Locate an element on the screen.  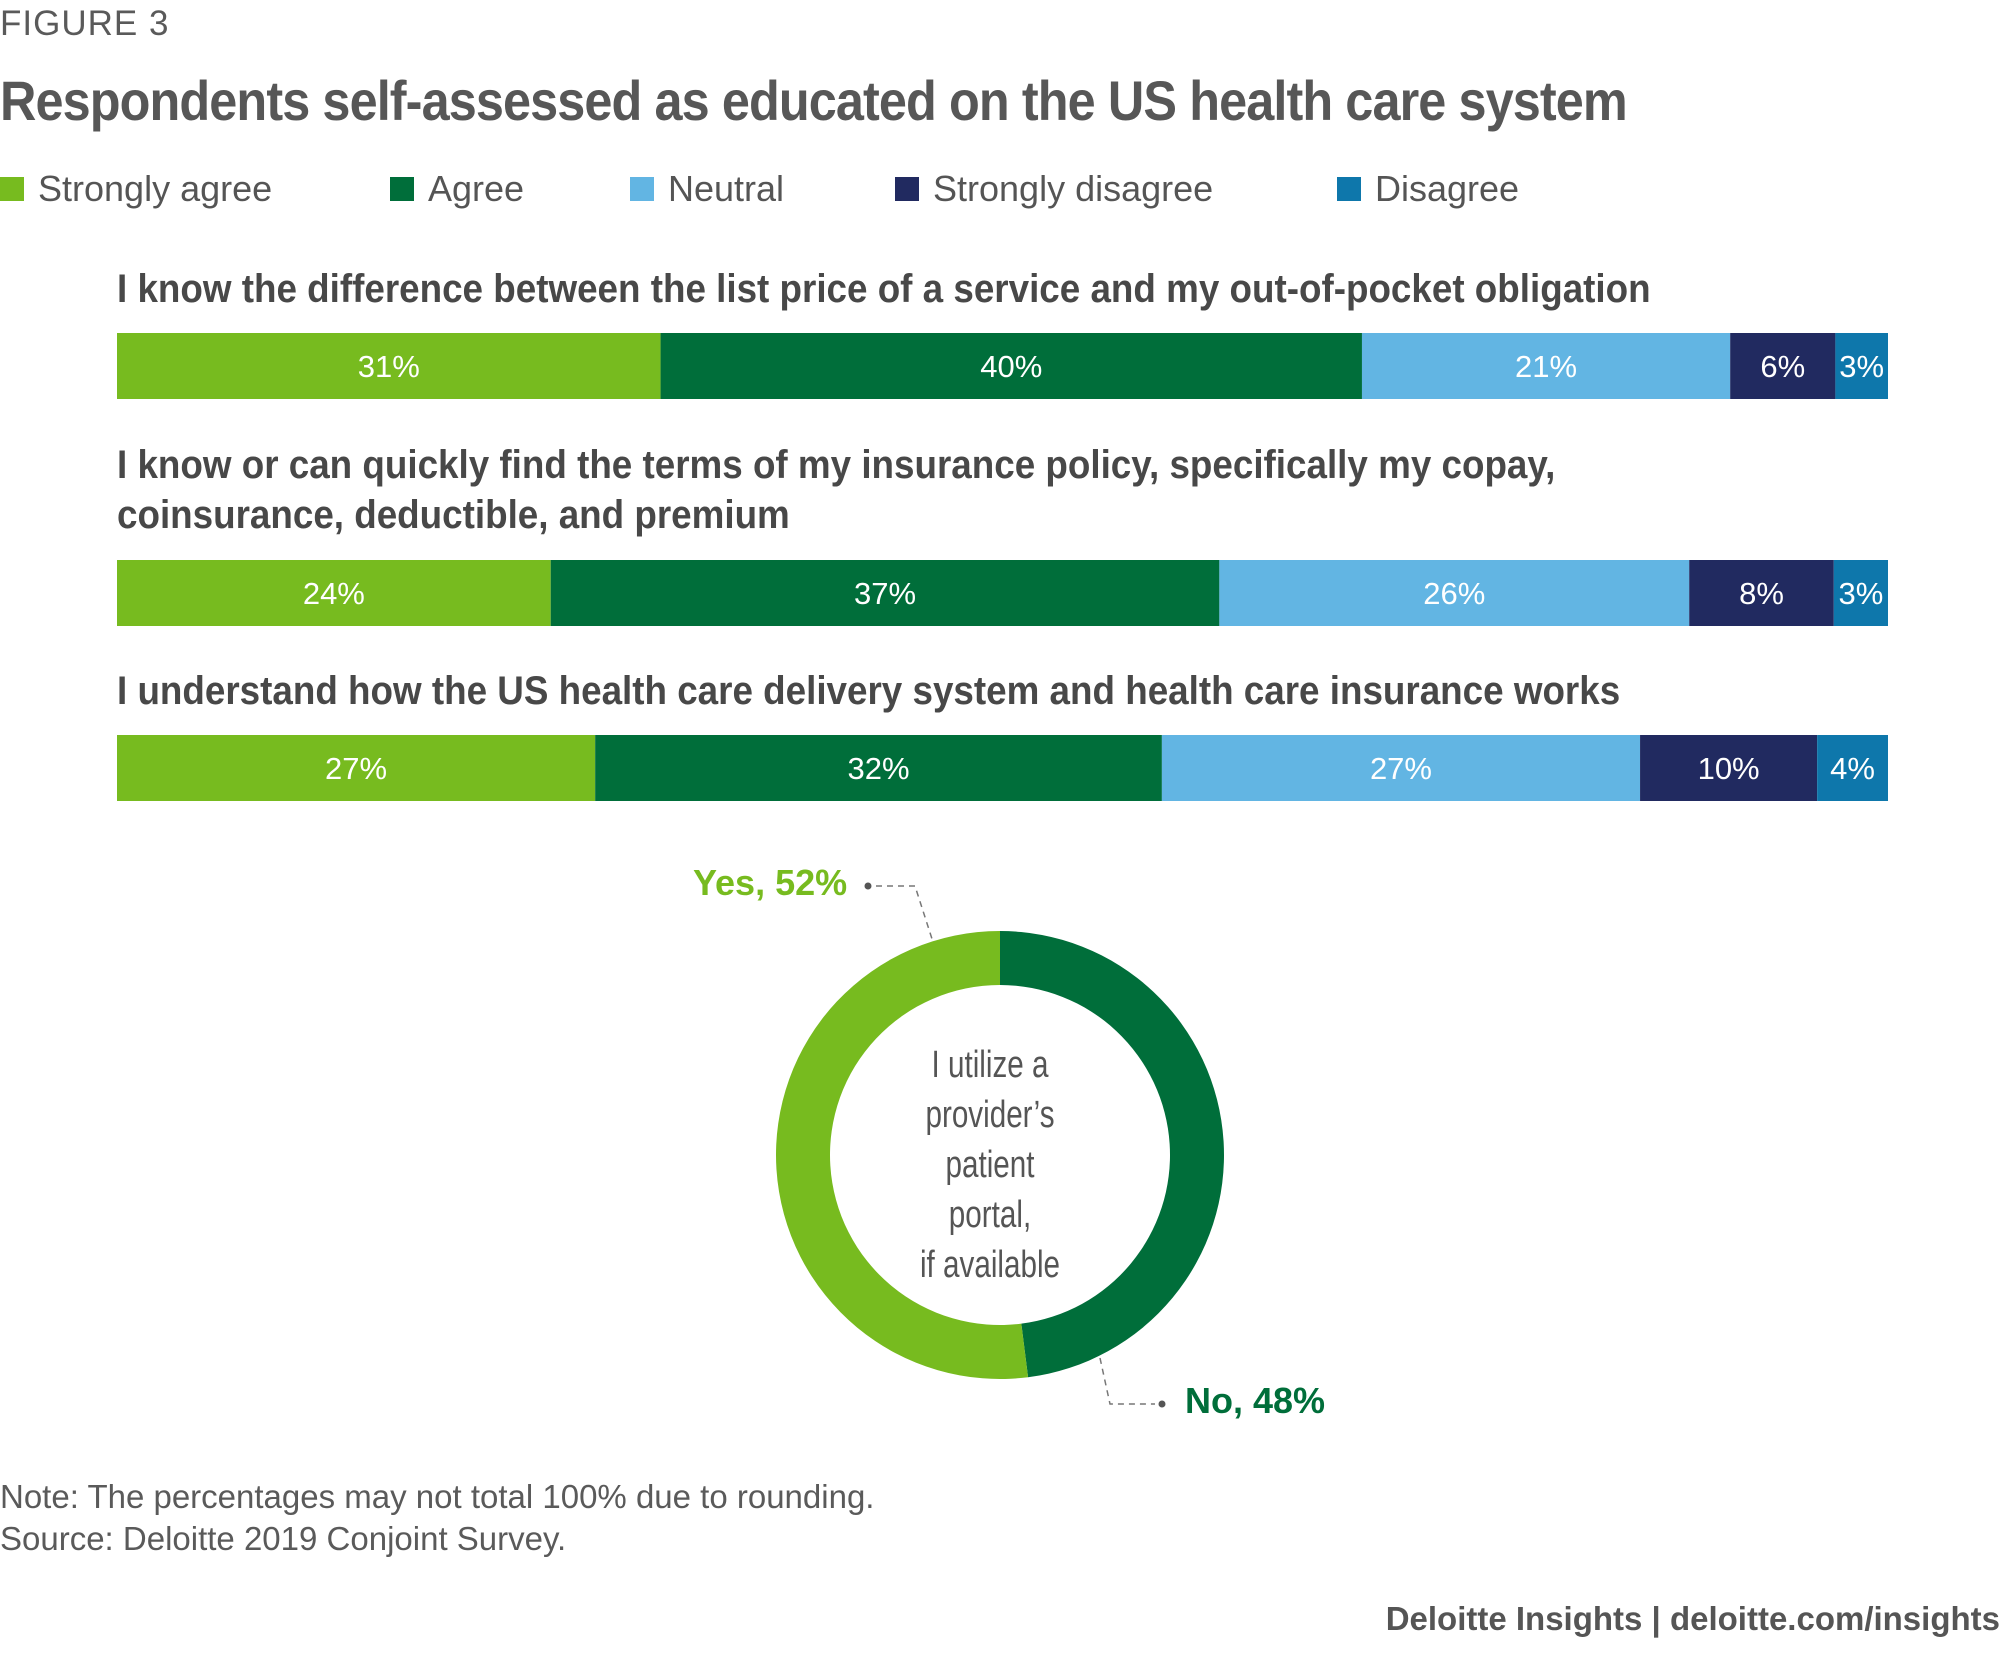
legend-item-disagree: Disagree is located at coordinates (1428, 189).